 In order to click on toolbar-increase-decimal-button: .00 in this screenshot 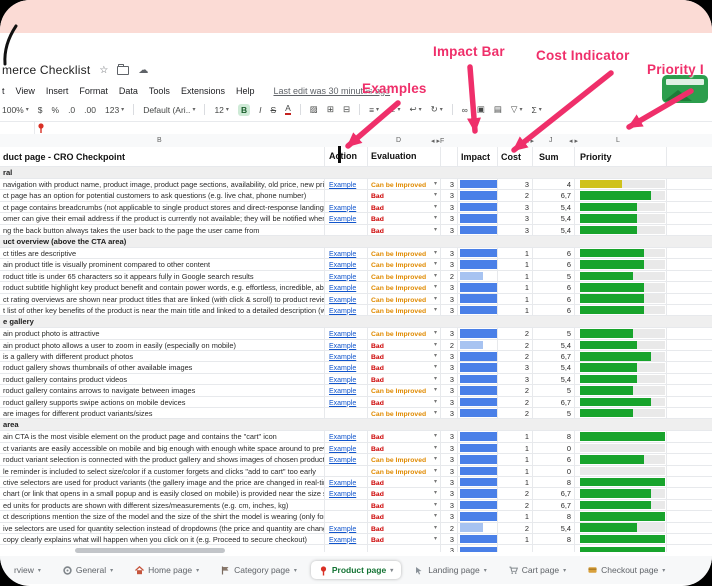, I will do `click(90, 109)`.